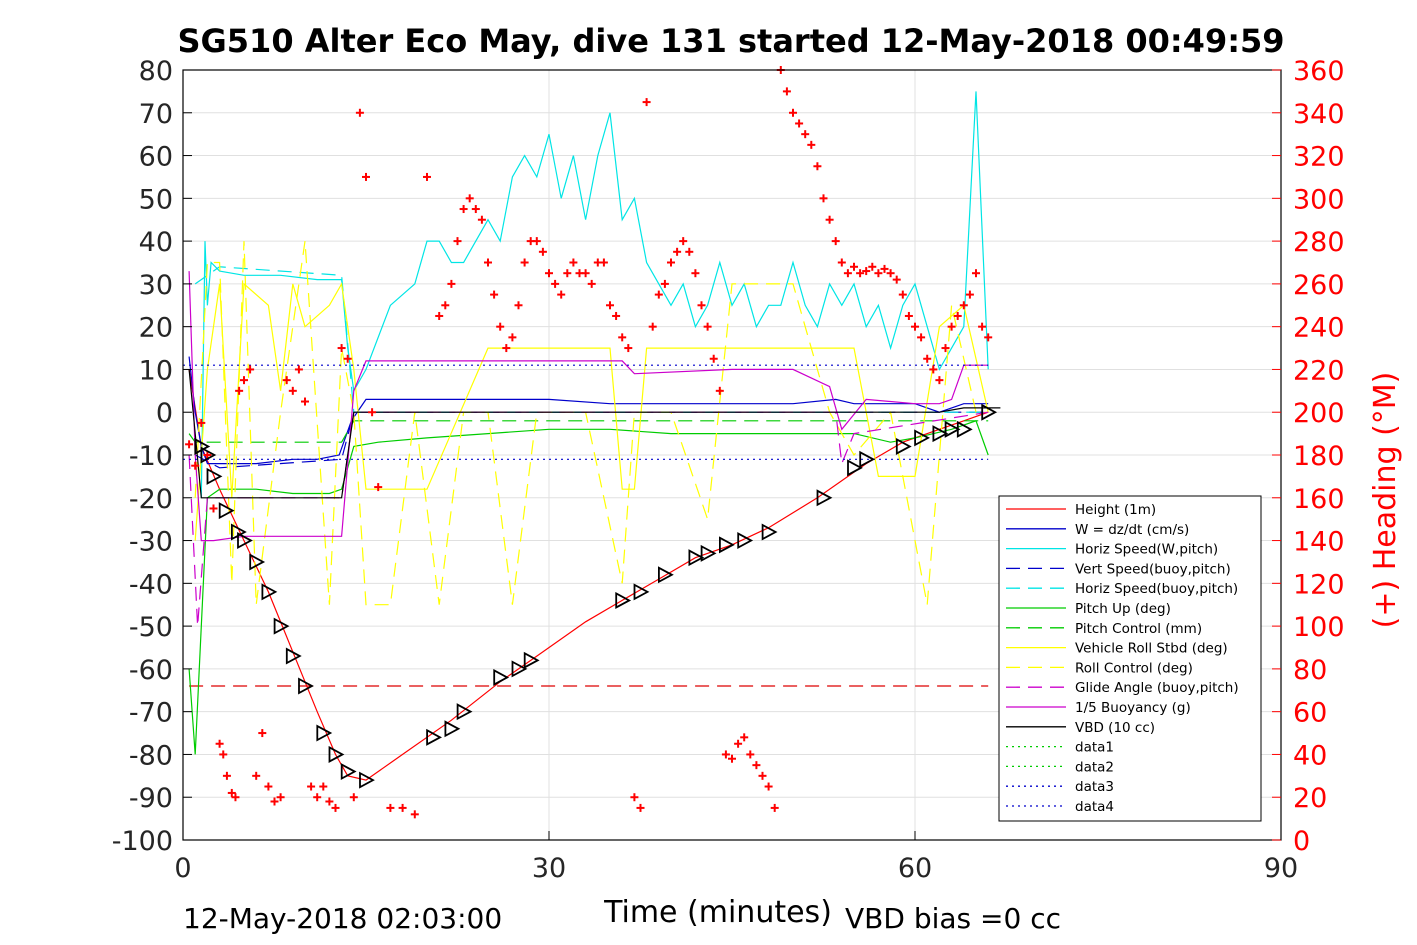 Image resolution: width=1417 pixels, height=945 pixels. What do you see at coordinates (549, 868) in the screenshot?
I see `x-tick-label: 30` at bounding box center [549, 868].